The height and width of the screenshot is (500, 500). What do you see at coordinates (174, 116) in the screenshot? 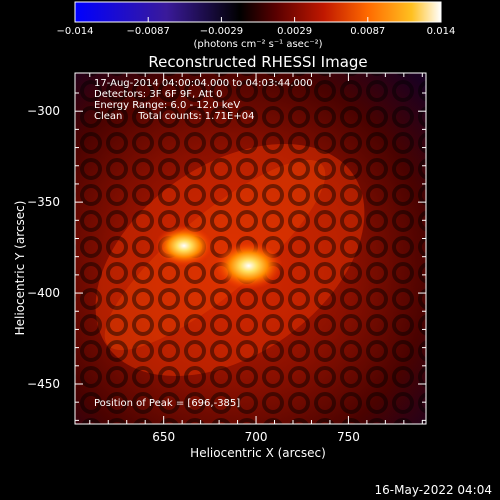
I see `info-line-counts: Clean Total counts: 1.71E+04` at bounding box center [174, 116].